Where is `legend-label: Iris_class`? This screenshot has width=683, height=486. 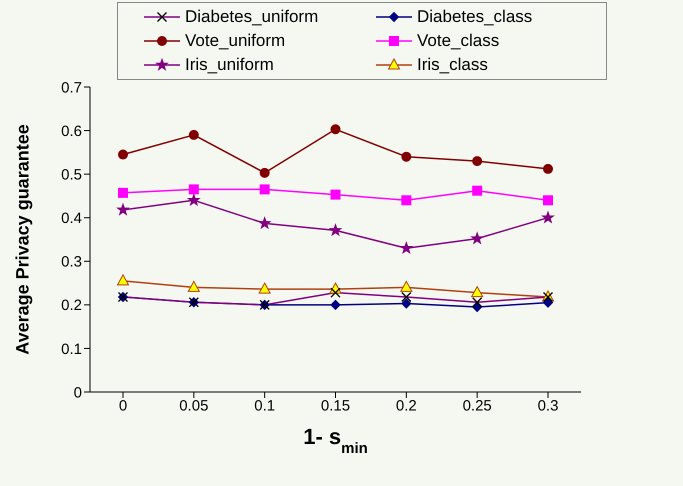
legend-label: Iris_class is located at coordinates (452, 65).